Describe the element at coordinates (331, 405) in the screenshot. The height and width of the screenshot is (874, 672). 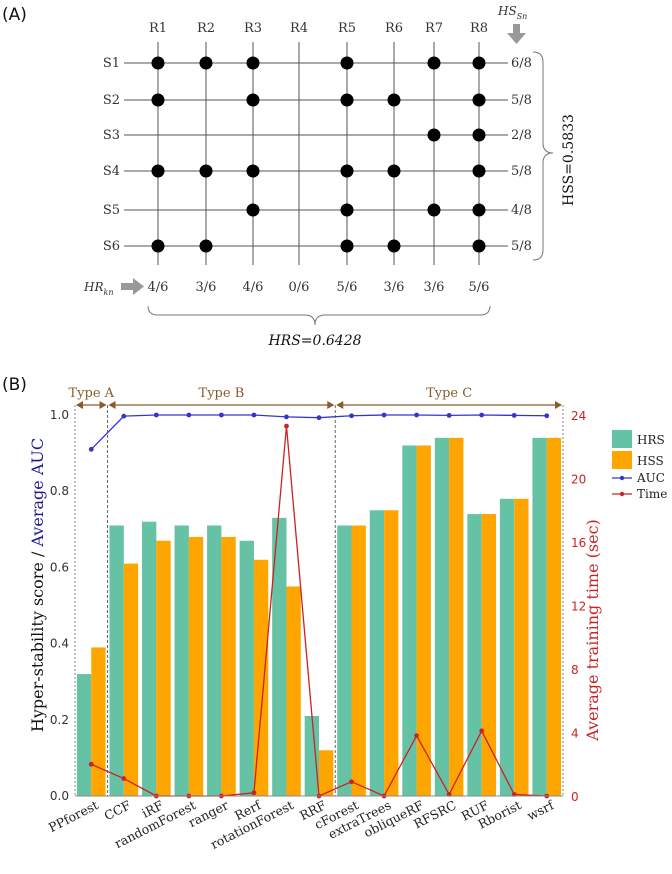
I see `group-arrow-right-icon` at that location.